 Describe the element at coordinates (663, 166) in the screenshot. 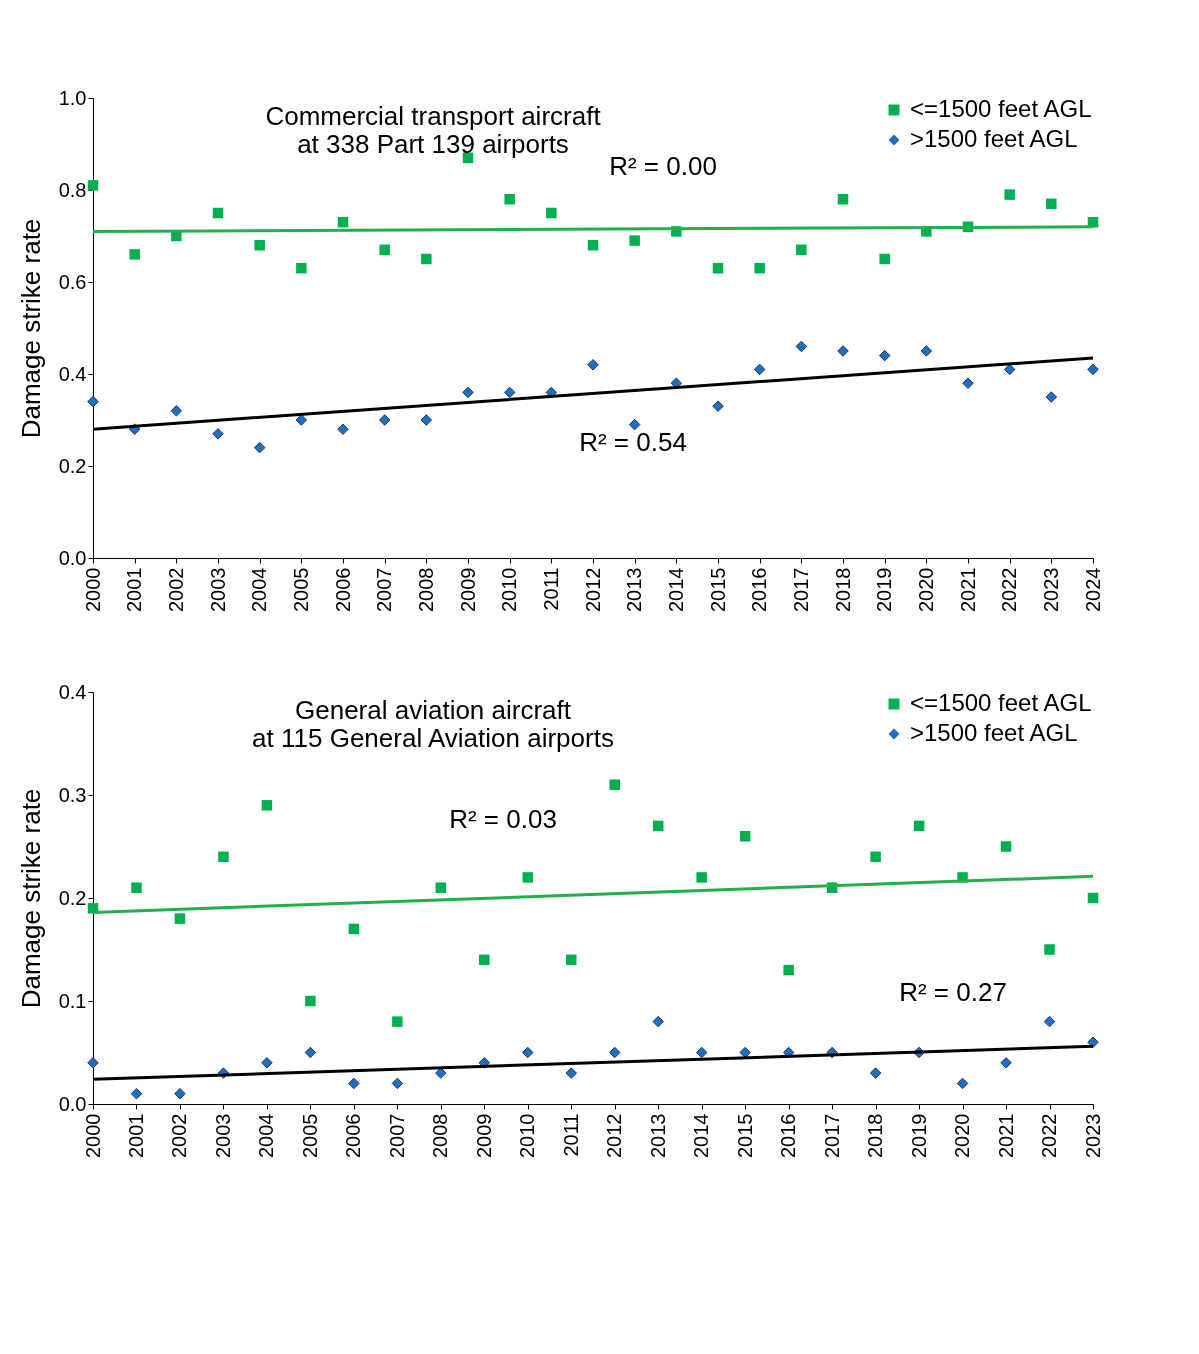

I see `annotation: R² = 0.00` at that location.